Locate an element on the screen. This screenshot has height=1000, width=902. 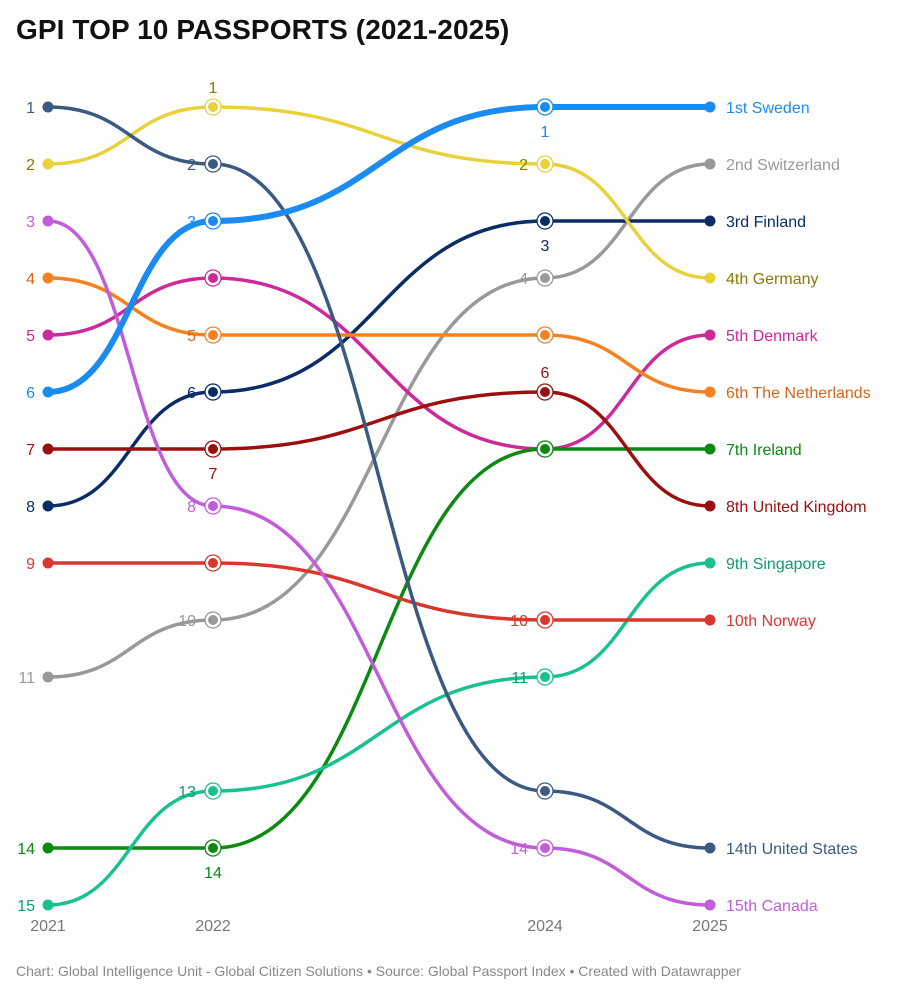
legend-label-singapore: 9th Singapore is located at coordinates (776, 564).